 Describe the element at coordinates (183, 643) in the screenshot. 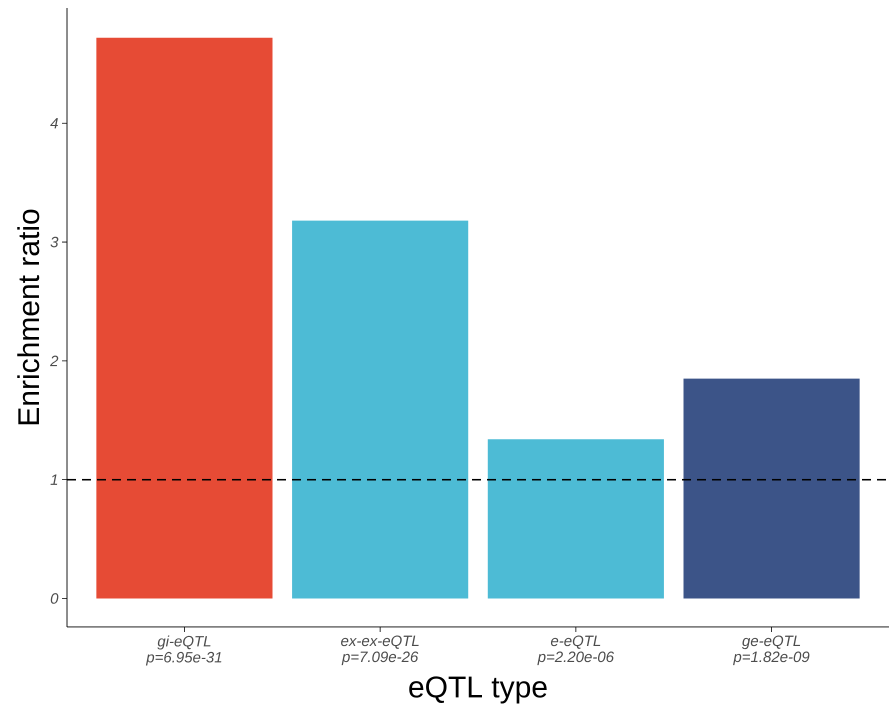

I see `x-tick-label: gi-eQTL` at that location.